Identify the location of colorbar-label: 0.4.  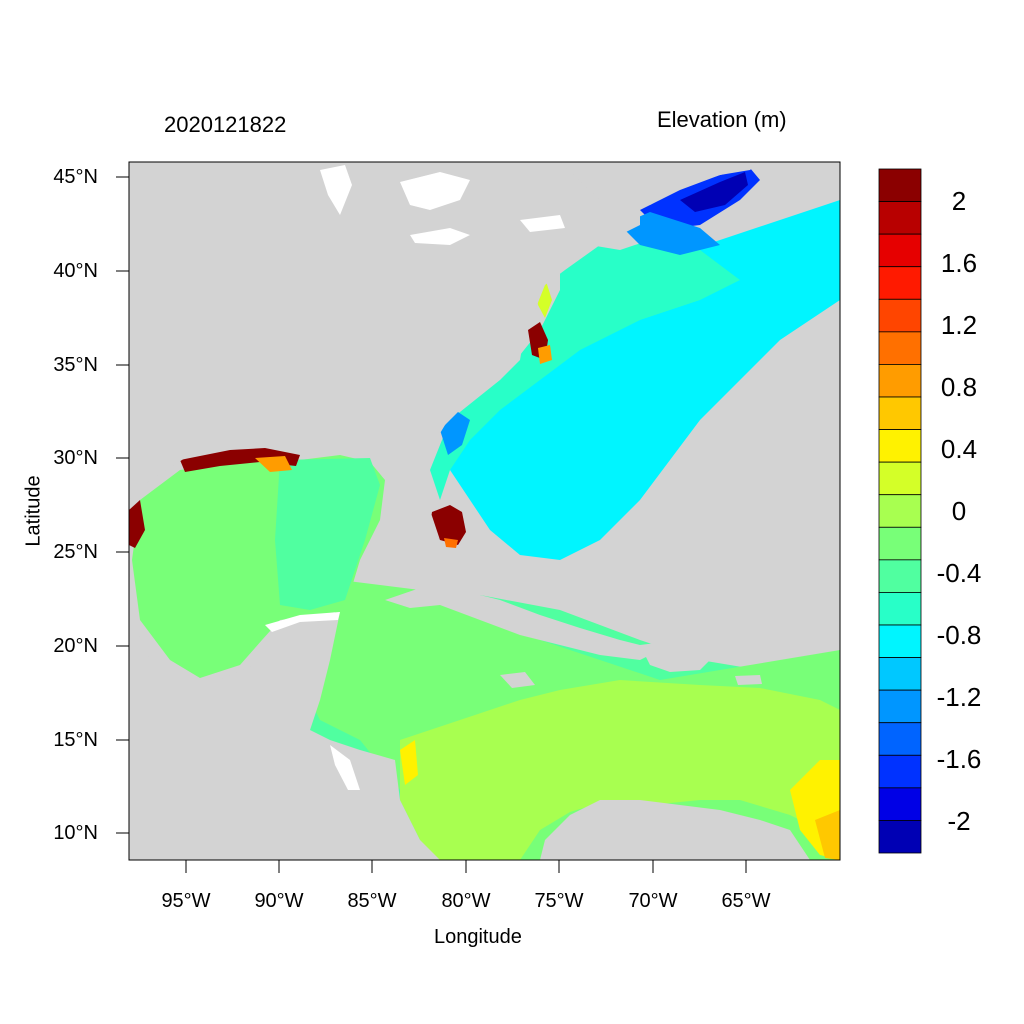
(959, 449).